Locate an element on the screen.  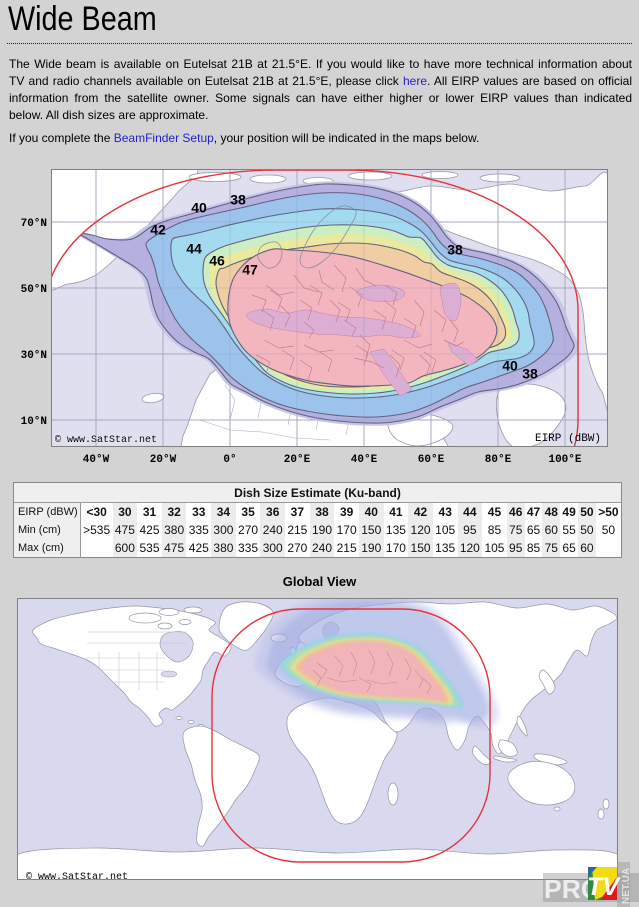
svg-text: 10°N is located at coordinates (34, 422).